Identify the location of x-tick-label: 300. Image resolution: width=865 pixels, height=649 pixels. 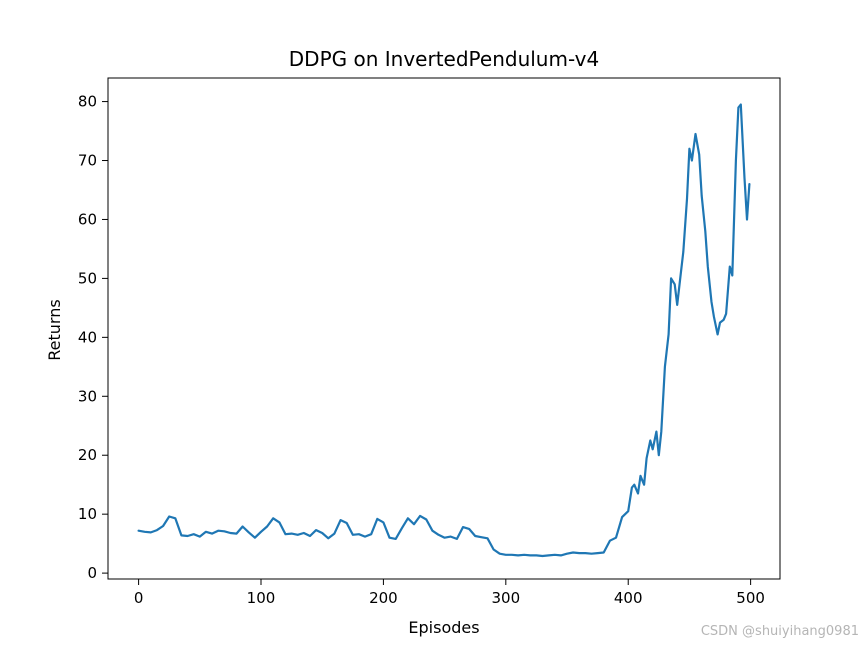
(505, 598).